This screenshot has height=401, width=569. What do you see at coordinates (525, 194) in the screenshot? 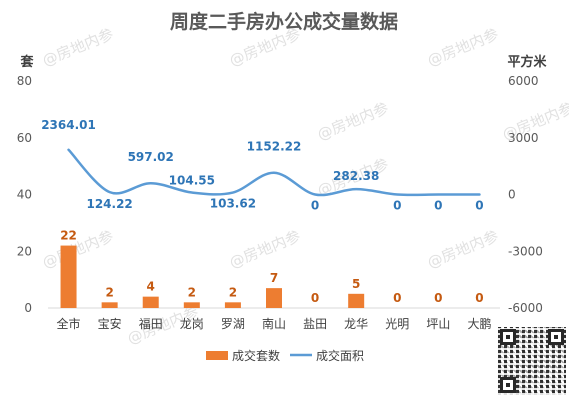
I see `right-axis: -6000 -3000 0 3000 6000` at bounding box center [525, 194].